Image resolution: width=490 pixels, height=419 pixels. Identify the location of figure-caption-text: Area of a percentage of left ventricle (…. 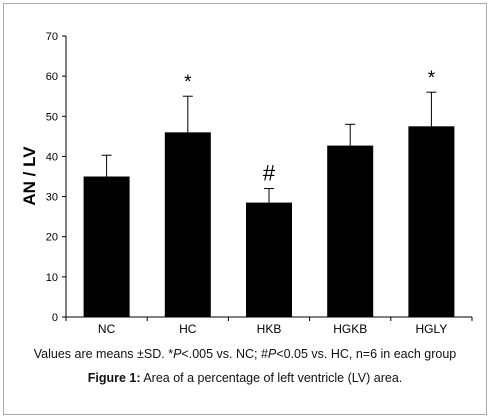
(271, 378).